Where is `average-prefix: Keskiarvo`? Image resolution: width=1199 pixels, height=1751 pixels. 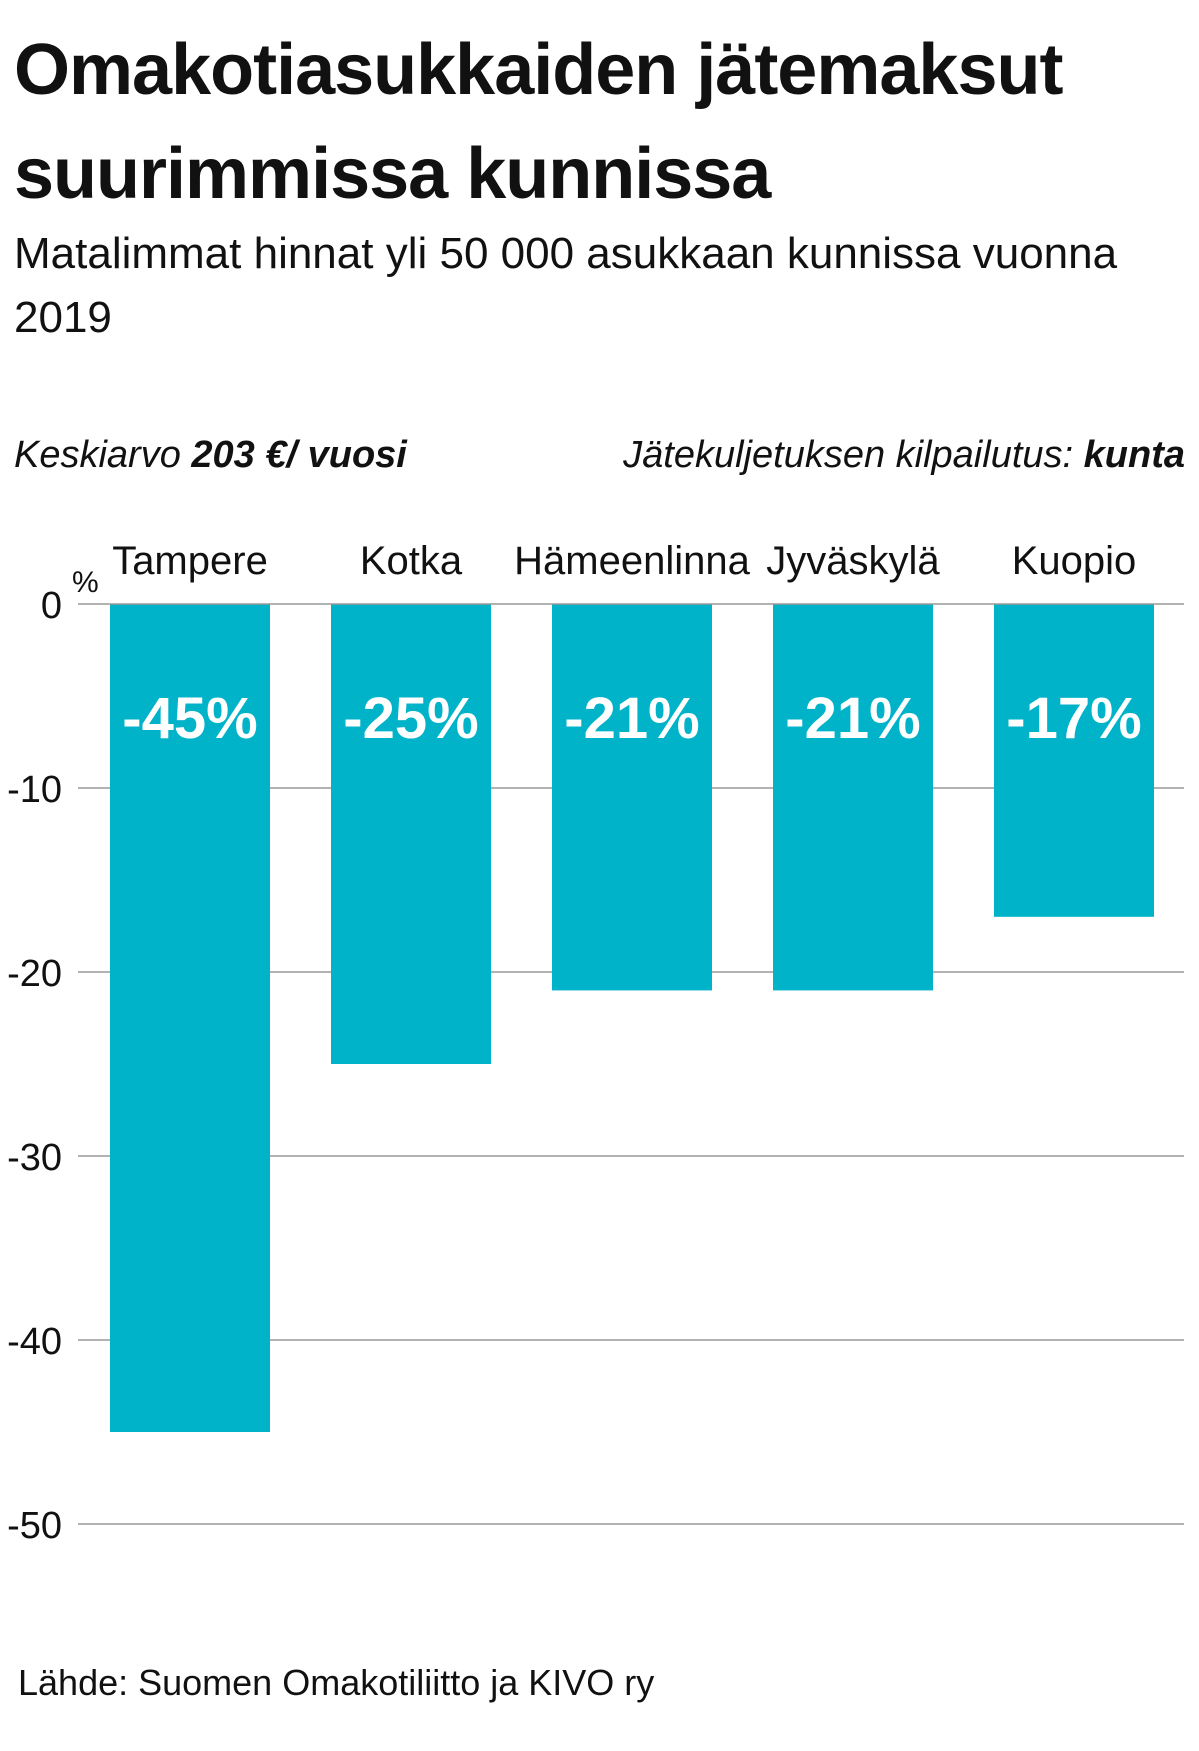 average-prefix: Keskiarvo is located at coordinates (103, 455).